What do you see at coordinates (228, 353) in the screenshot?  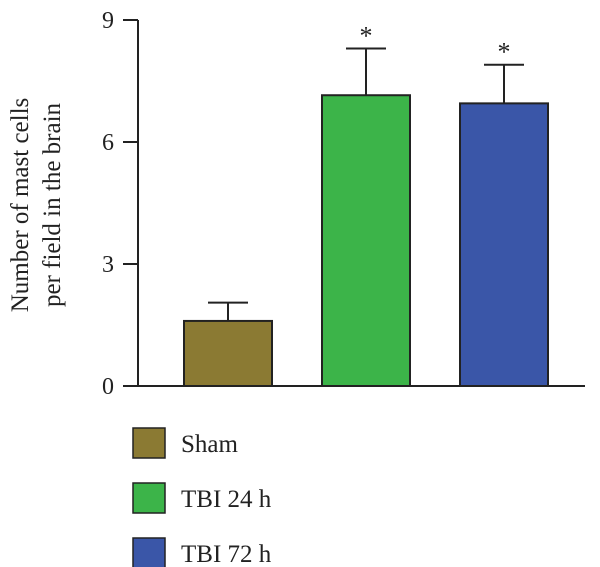 I see `bar-sham` at bounding box center [228, 353].